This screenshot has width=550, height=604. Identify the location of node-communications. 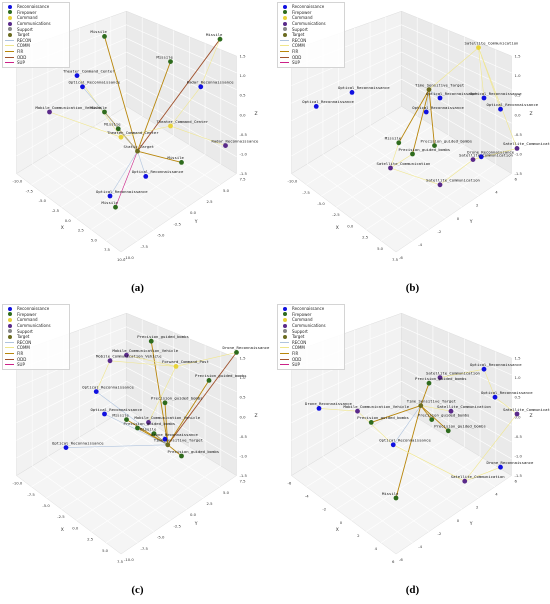
(465, 481).